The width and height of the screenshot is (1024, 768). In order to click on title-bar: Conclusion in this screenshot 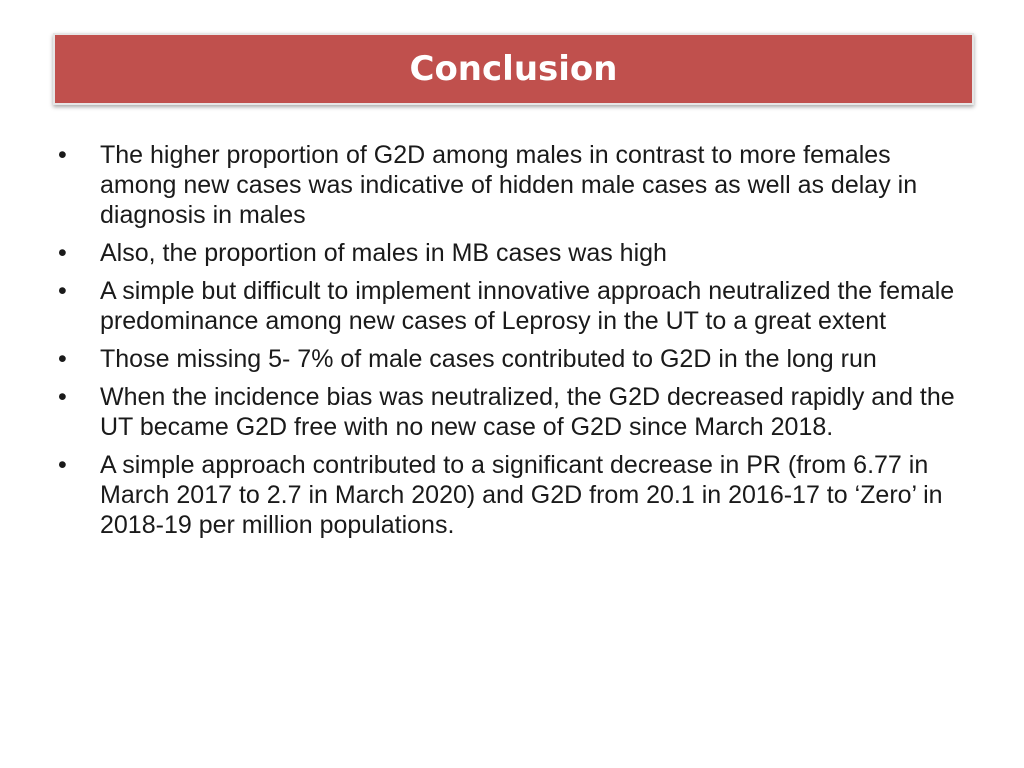, I will do `click(513, 69)`.